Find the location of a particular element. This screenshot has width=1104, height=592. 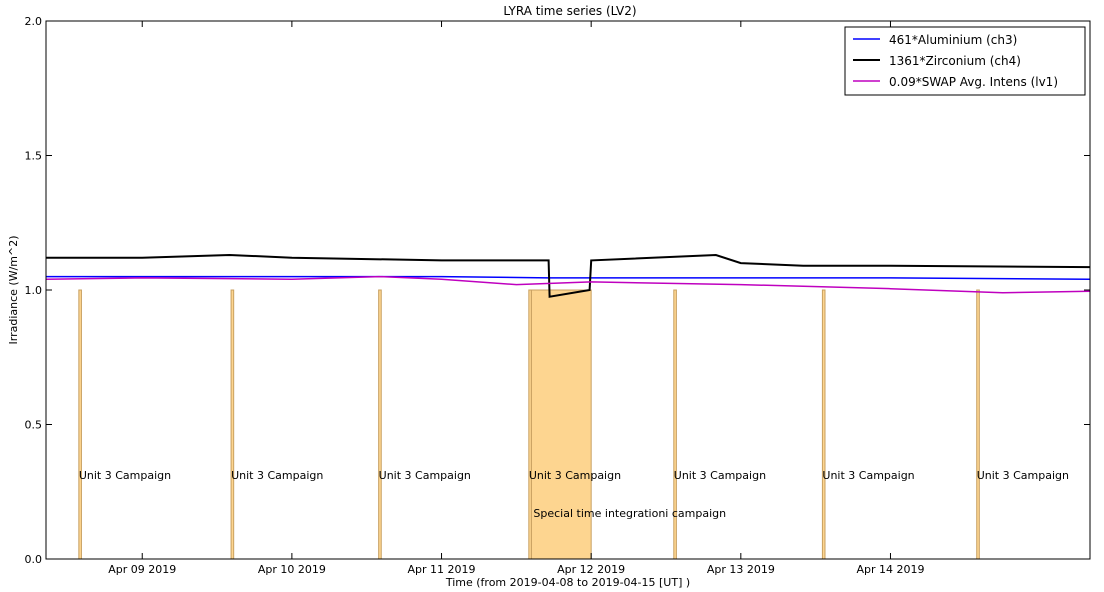

legend-label: 1361*Zirconium (ch4) is located at coordinates (955, 61).